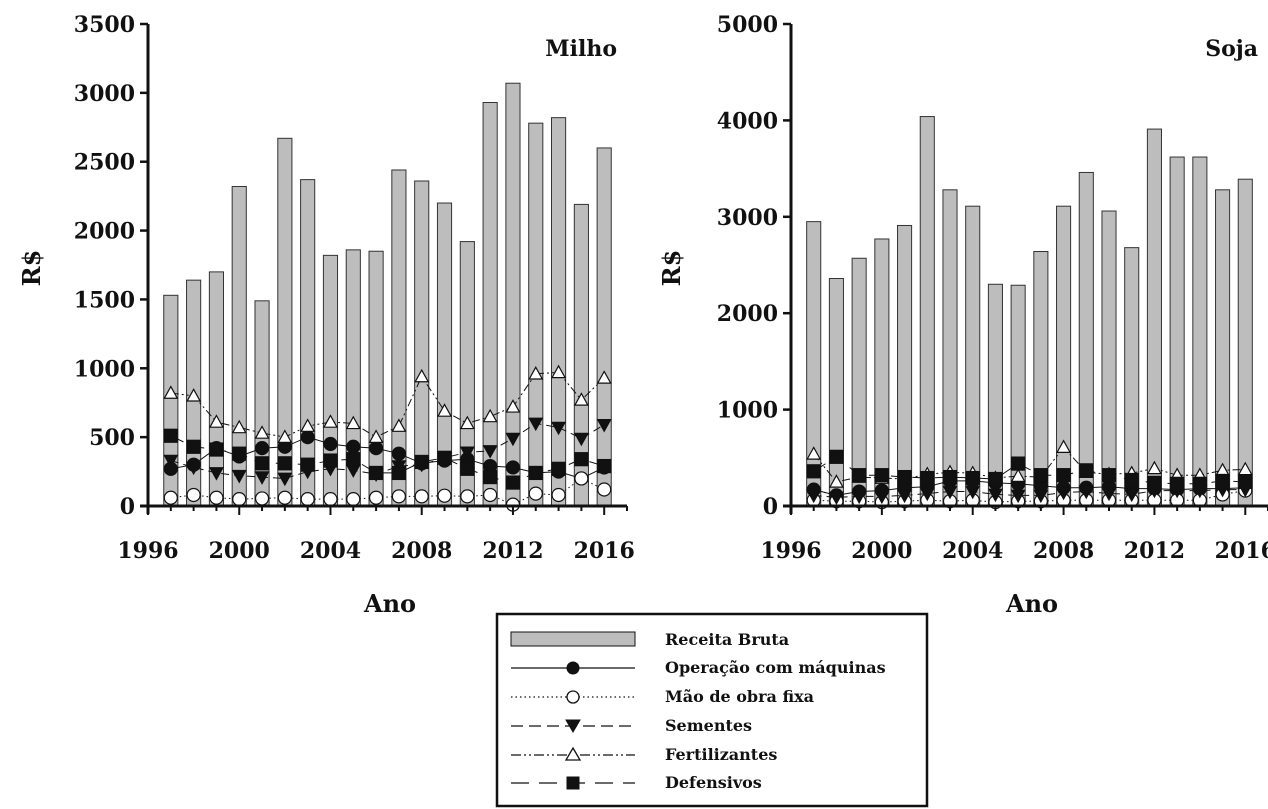  Describe the element at coordinates (604, 551) in the screenshot. I see `x-tick-label: 2016` at that location.